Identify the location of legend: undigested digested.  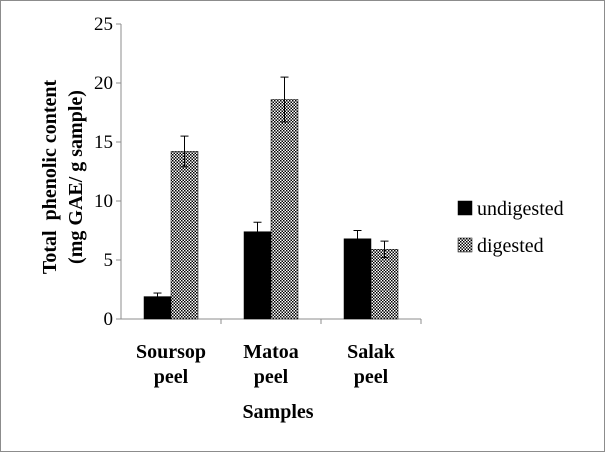
(510, 227).